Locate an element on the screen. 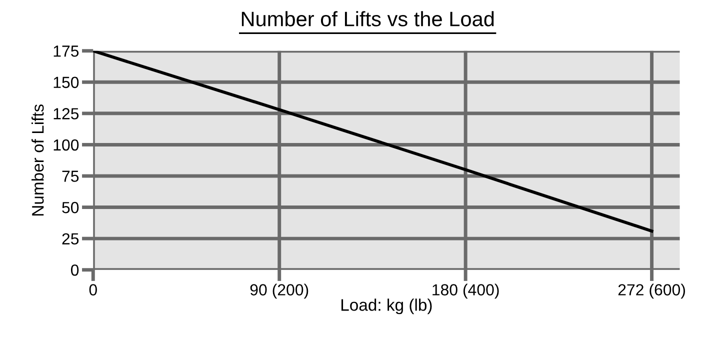  y-tick-label: 100 is located at coordinates (66, 145).